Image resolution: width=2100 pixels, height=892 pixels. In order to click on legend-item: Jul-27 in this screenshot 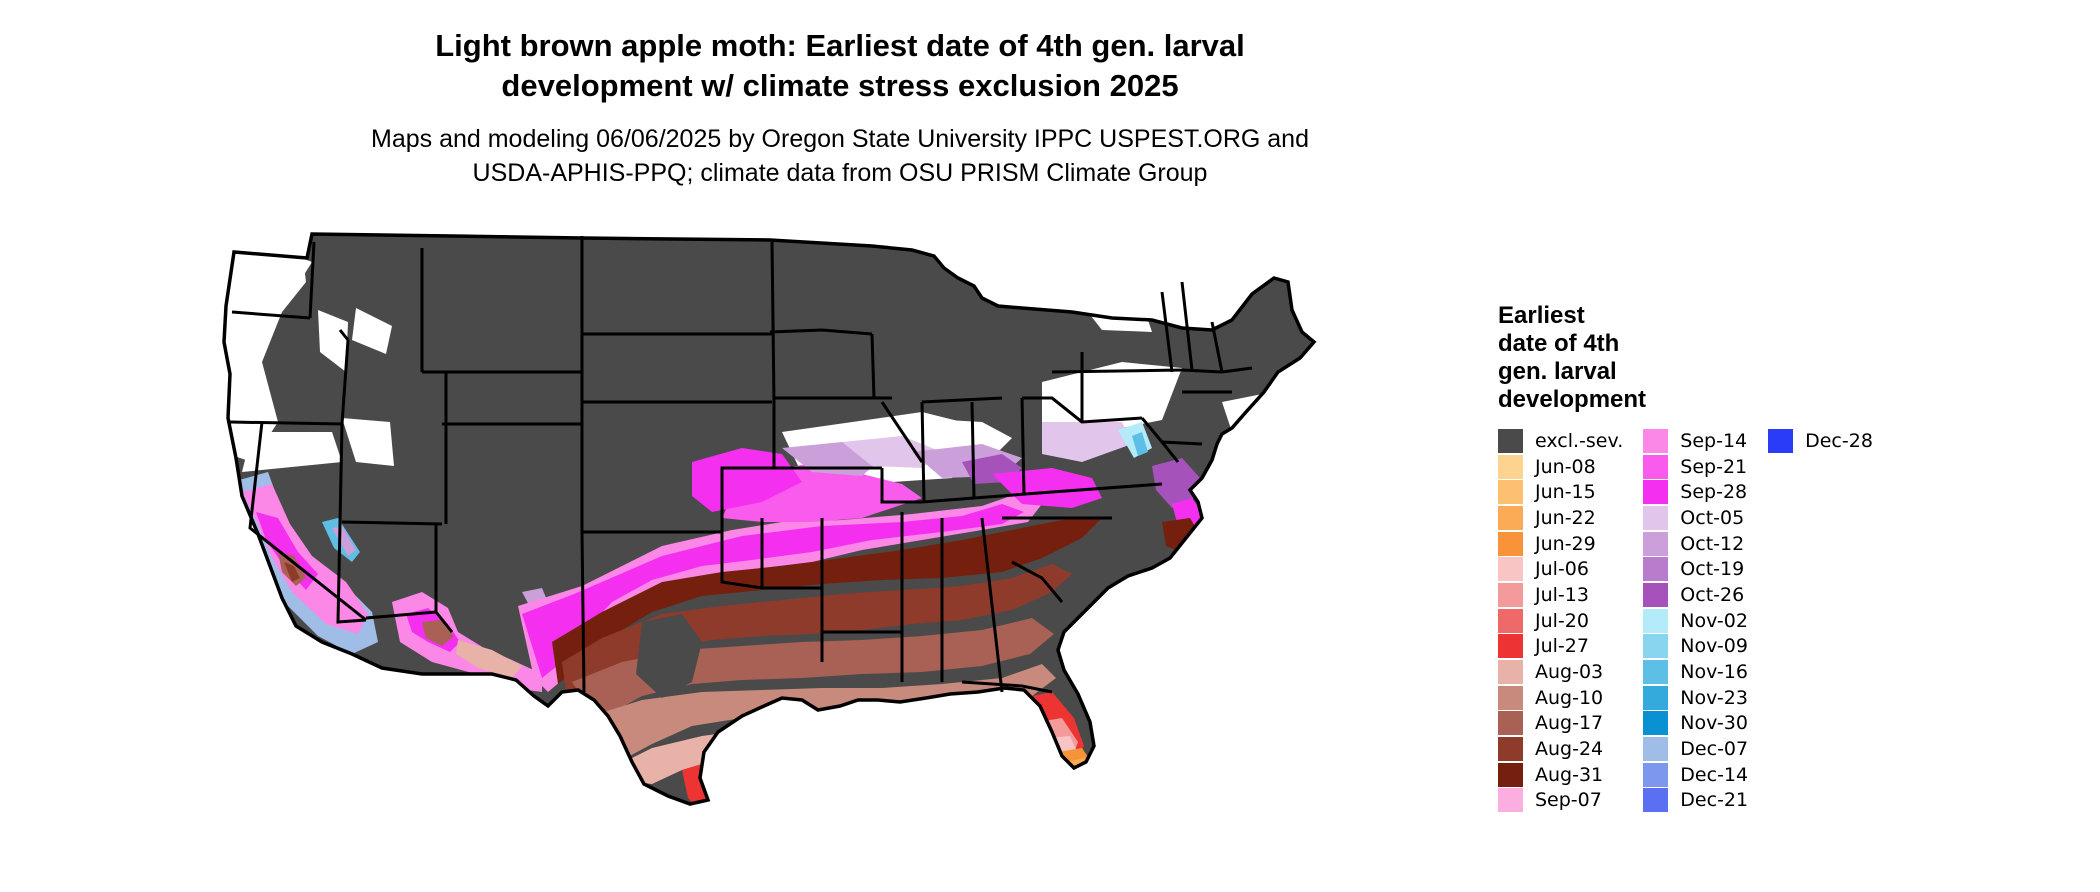, I will do `click(1560, 647)`.